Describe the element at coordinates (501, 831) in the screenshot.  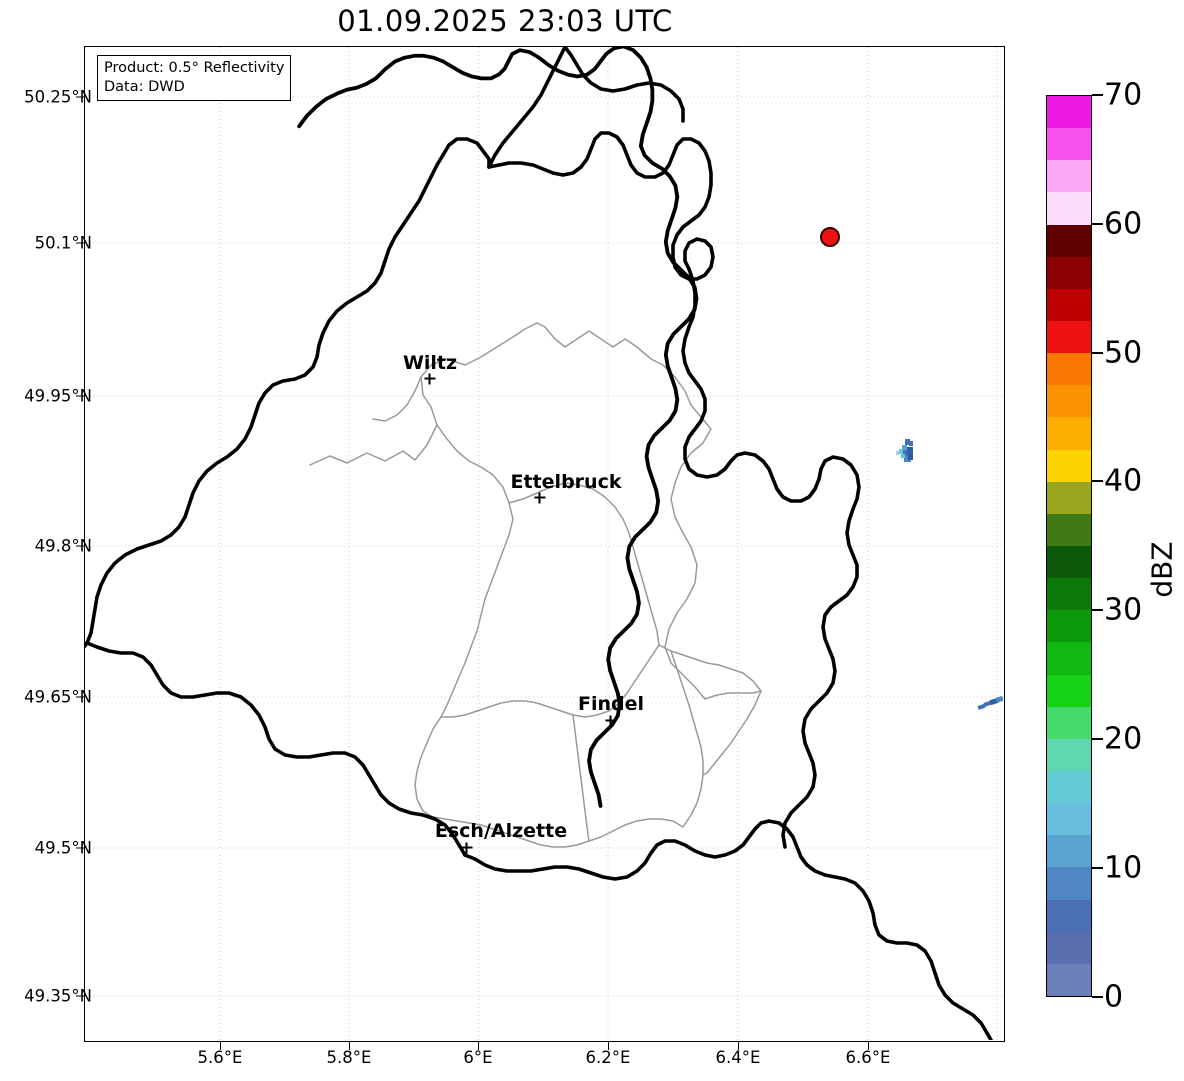
I see `city-label-esch-alzette: Esch/Alzette` at that location.